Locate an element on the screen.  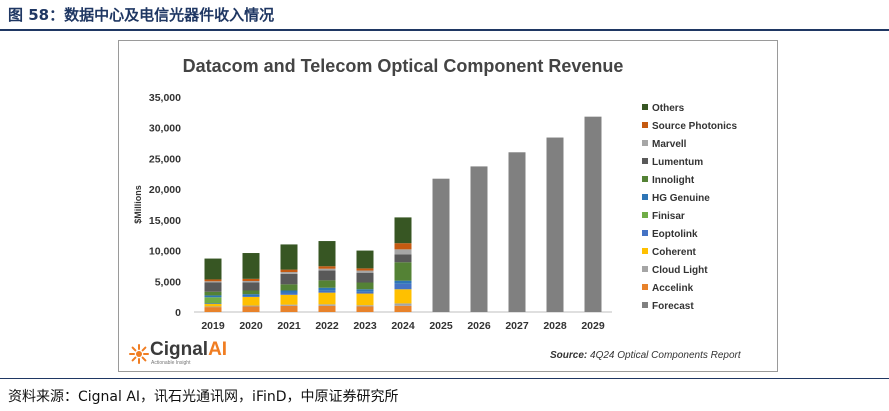
x-tick-label: 2021 is located at coordinates (289, 326).